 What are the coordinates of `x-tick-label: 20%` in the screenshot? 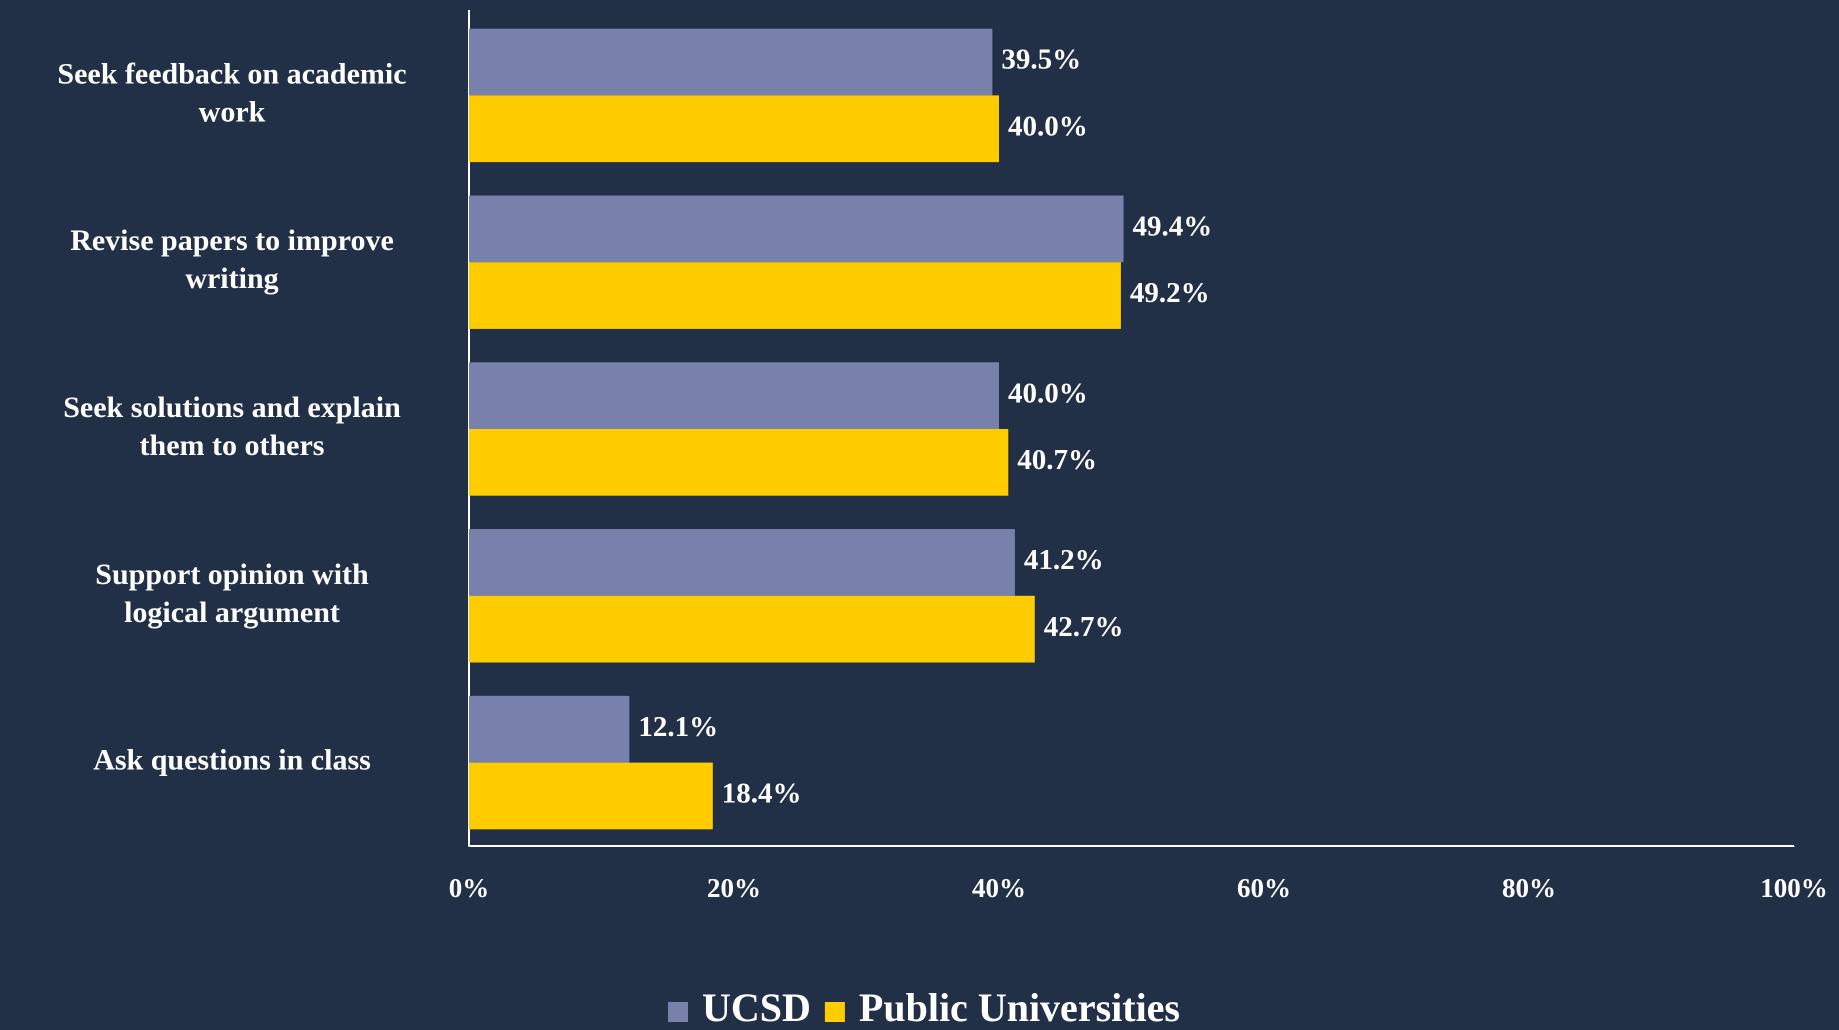 It's located at (734, 888).